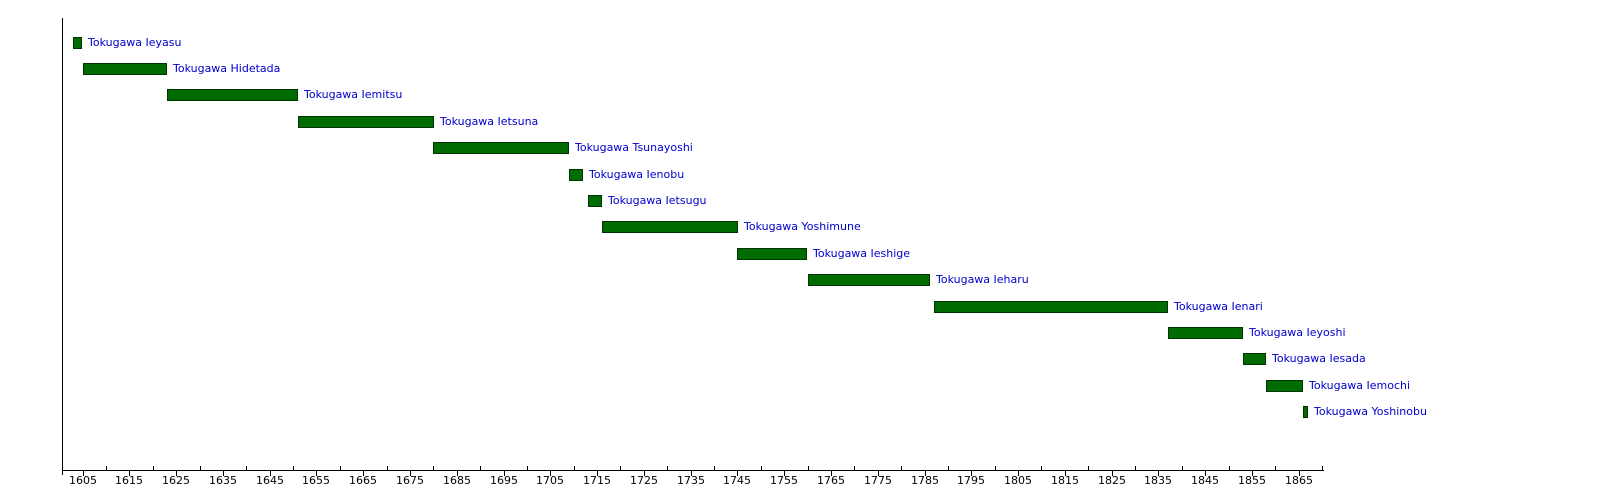 The width and height of the screenshot is (1600, 500). What do you see at coordinates (62, 246) in the screenshot?
I see `y-axis-line` at bounding box center [62, 246].